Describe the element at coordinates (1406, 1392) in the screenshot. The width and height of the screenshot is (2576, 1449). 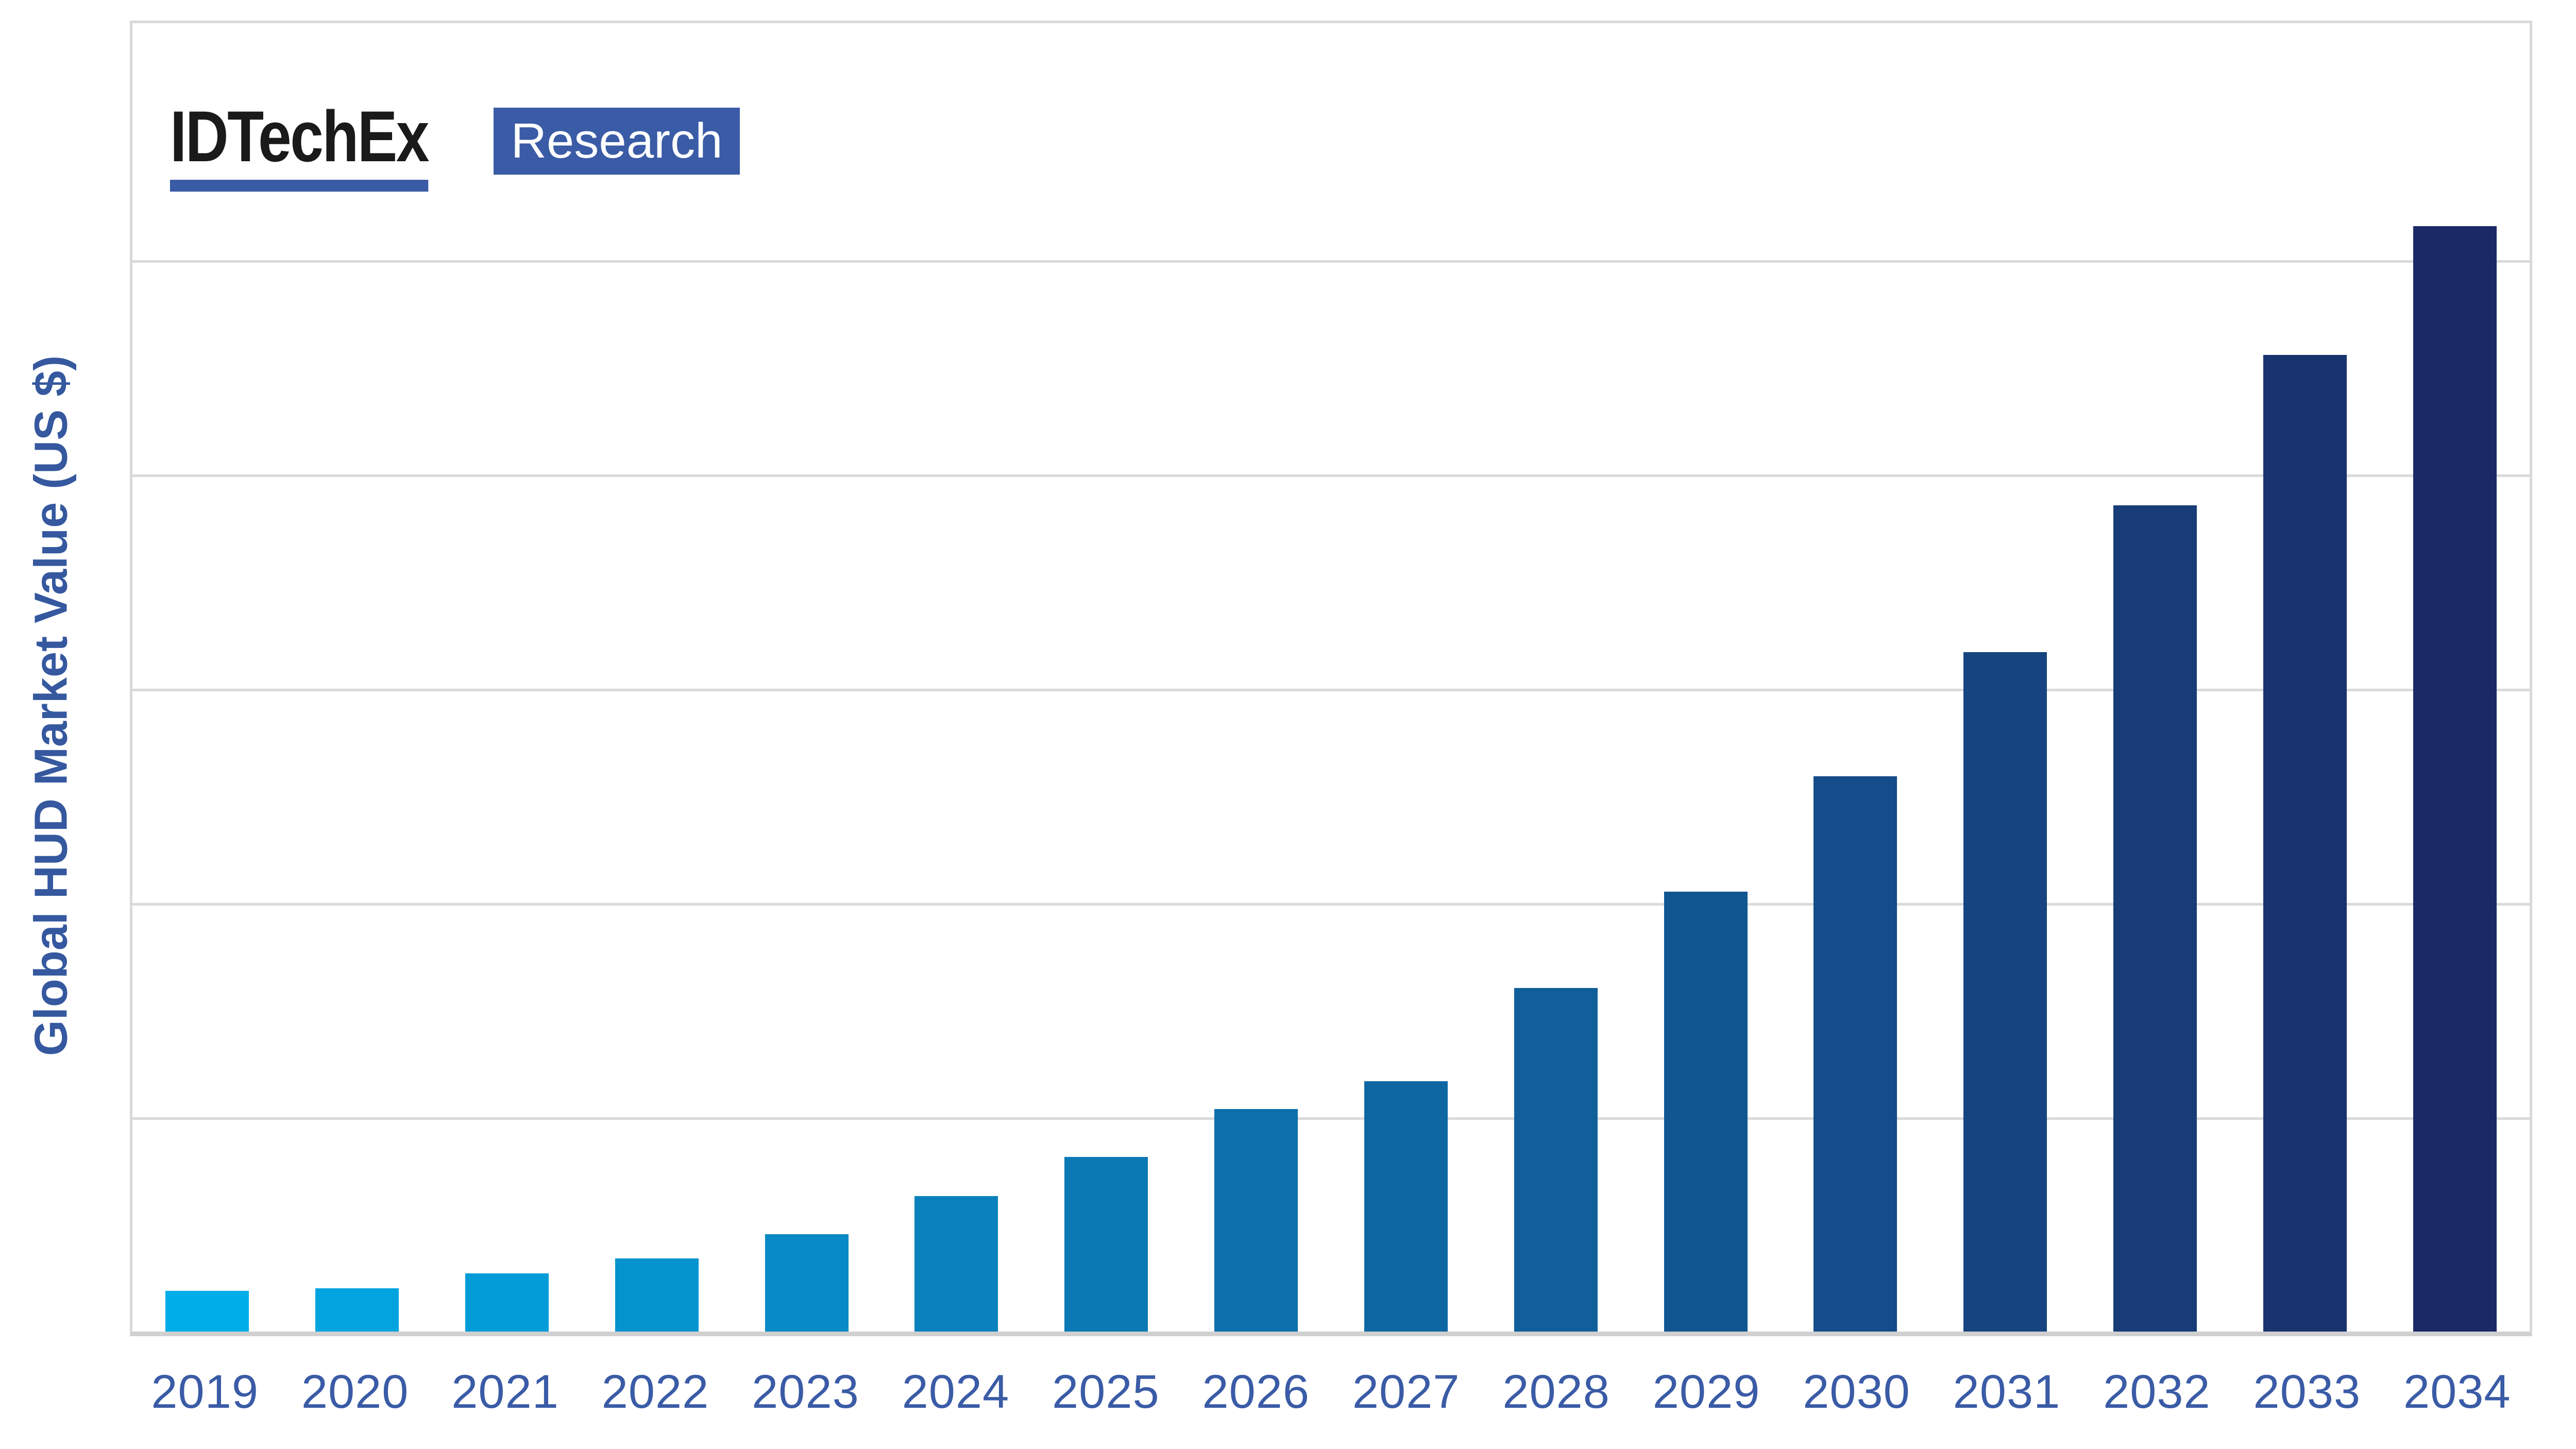
I see `x-axis-label-2027: 2027` at that location.